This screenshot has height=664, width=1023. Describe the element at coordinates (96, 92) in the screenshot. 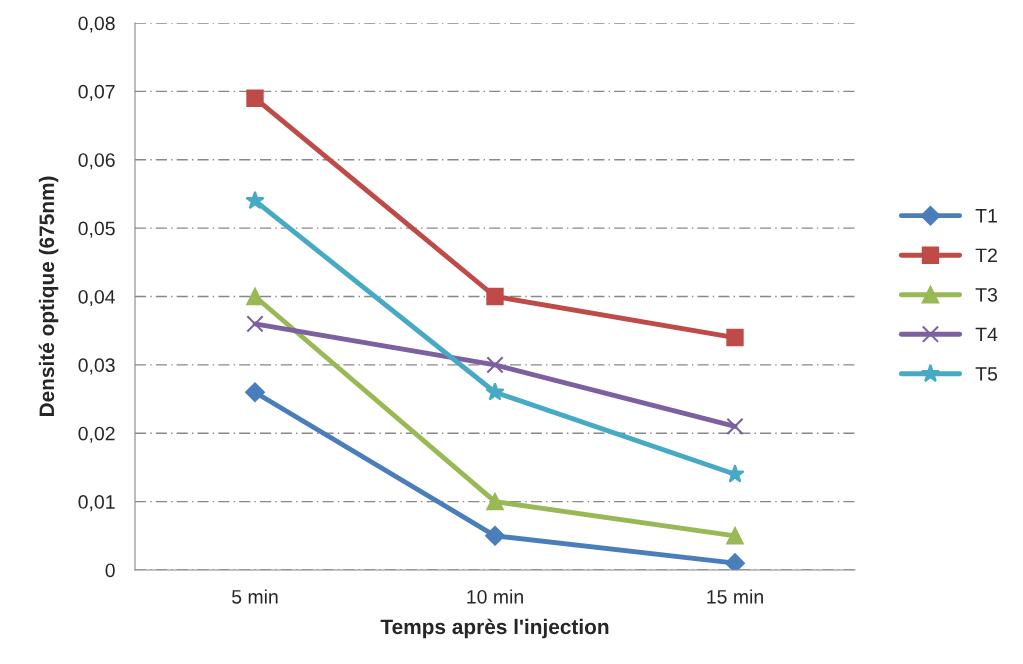

I see `y-tick-label: 0,07` at that location.